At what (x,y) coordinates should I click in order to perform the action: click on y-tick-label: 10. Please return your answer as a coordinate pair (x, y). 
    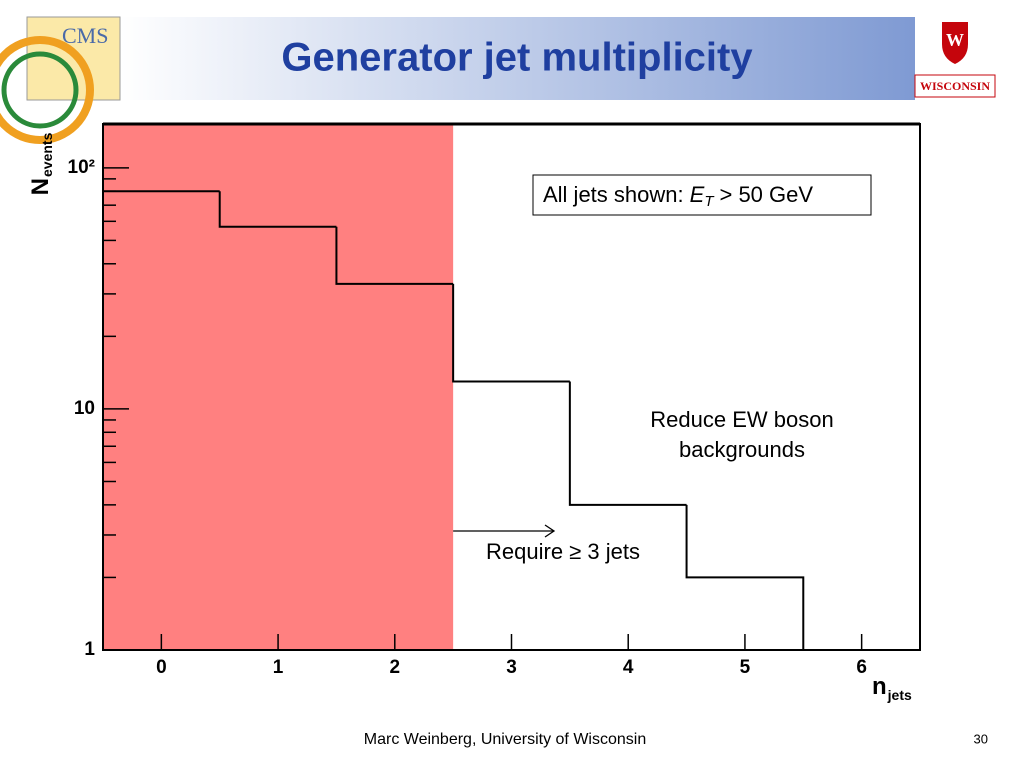
    Looking at the image, I should click on (84, 408).